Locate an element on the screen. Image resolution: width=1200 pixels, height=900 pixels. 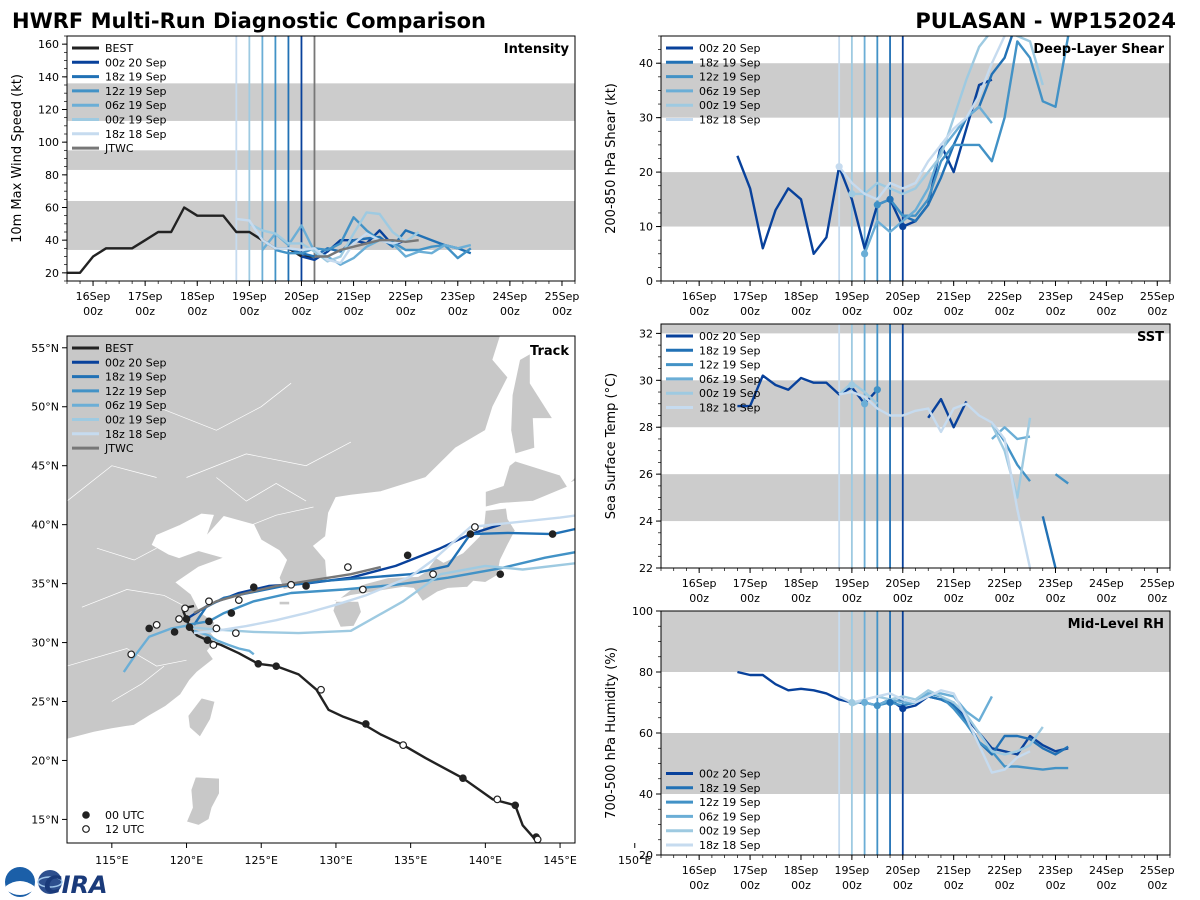
sst-legend-label-06z-19-sep: 06z 19 Sep is located at coordinates (730, 379).